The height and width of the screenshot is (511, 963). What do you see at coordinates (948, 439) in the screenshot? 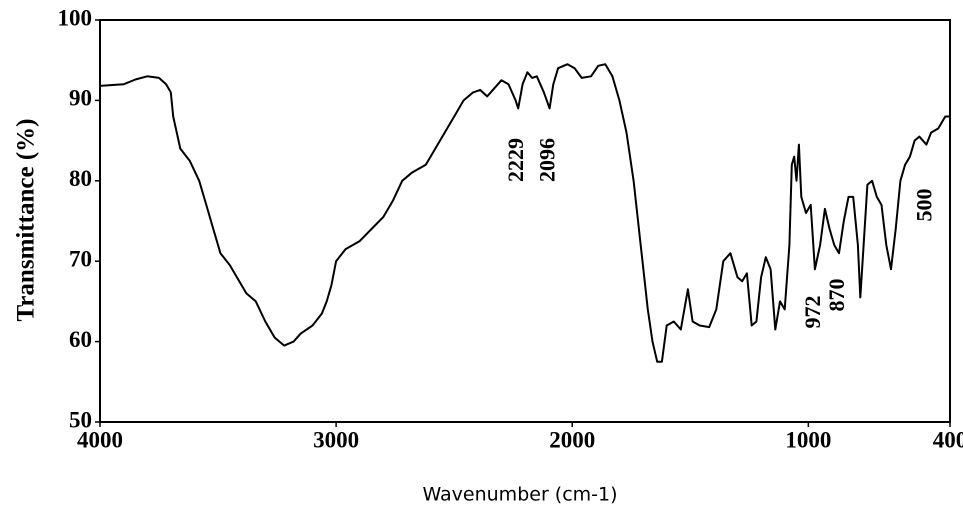
I see `x-tick-label: 400` at bounding box center [948, 439].